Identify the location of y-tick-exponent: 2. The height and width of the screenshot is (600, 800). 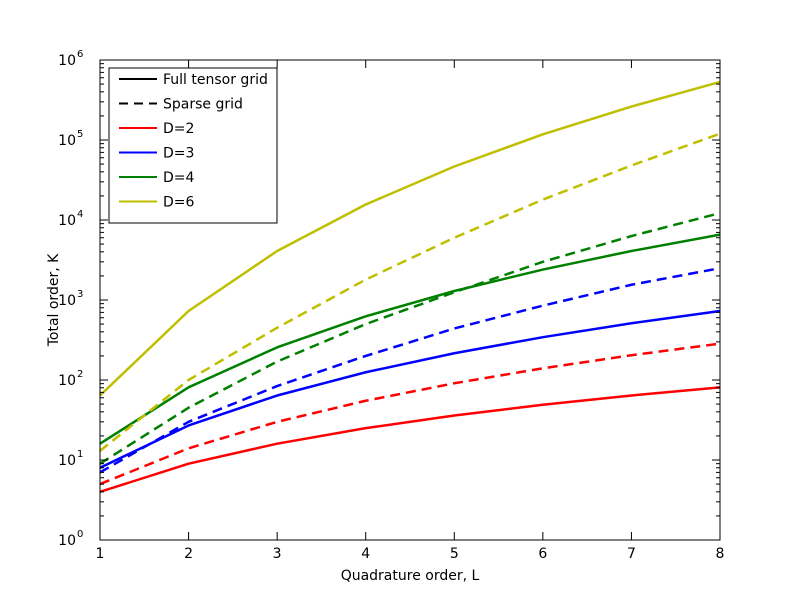
(80, 374).